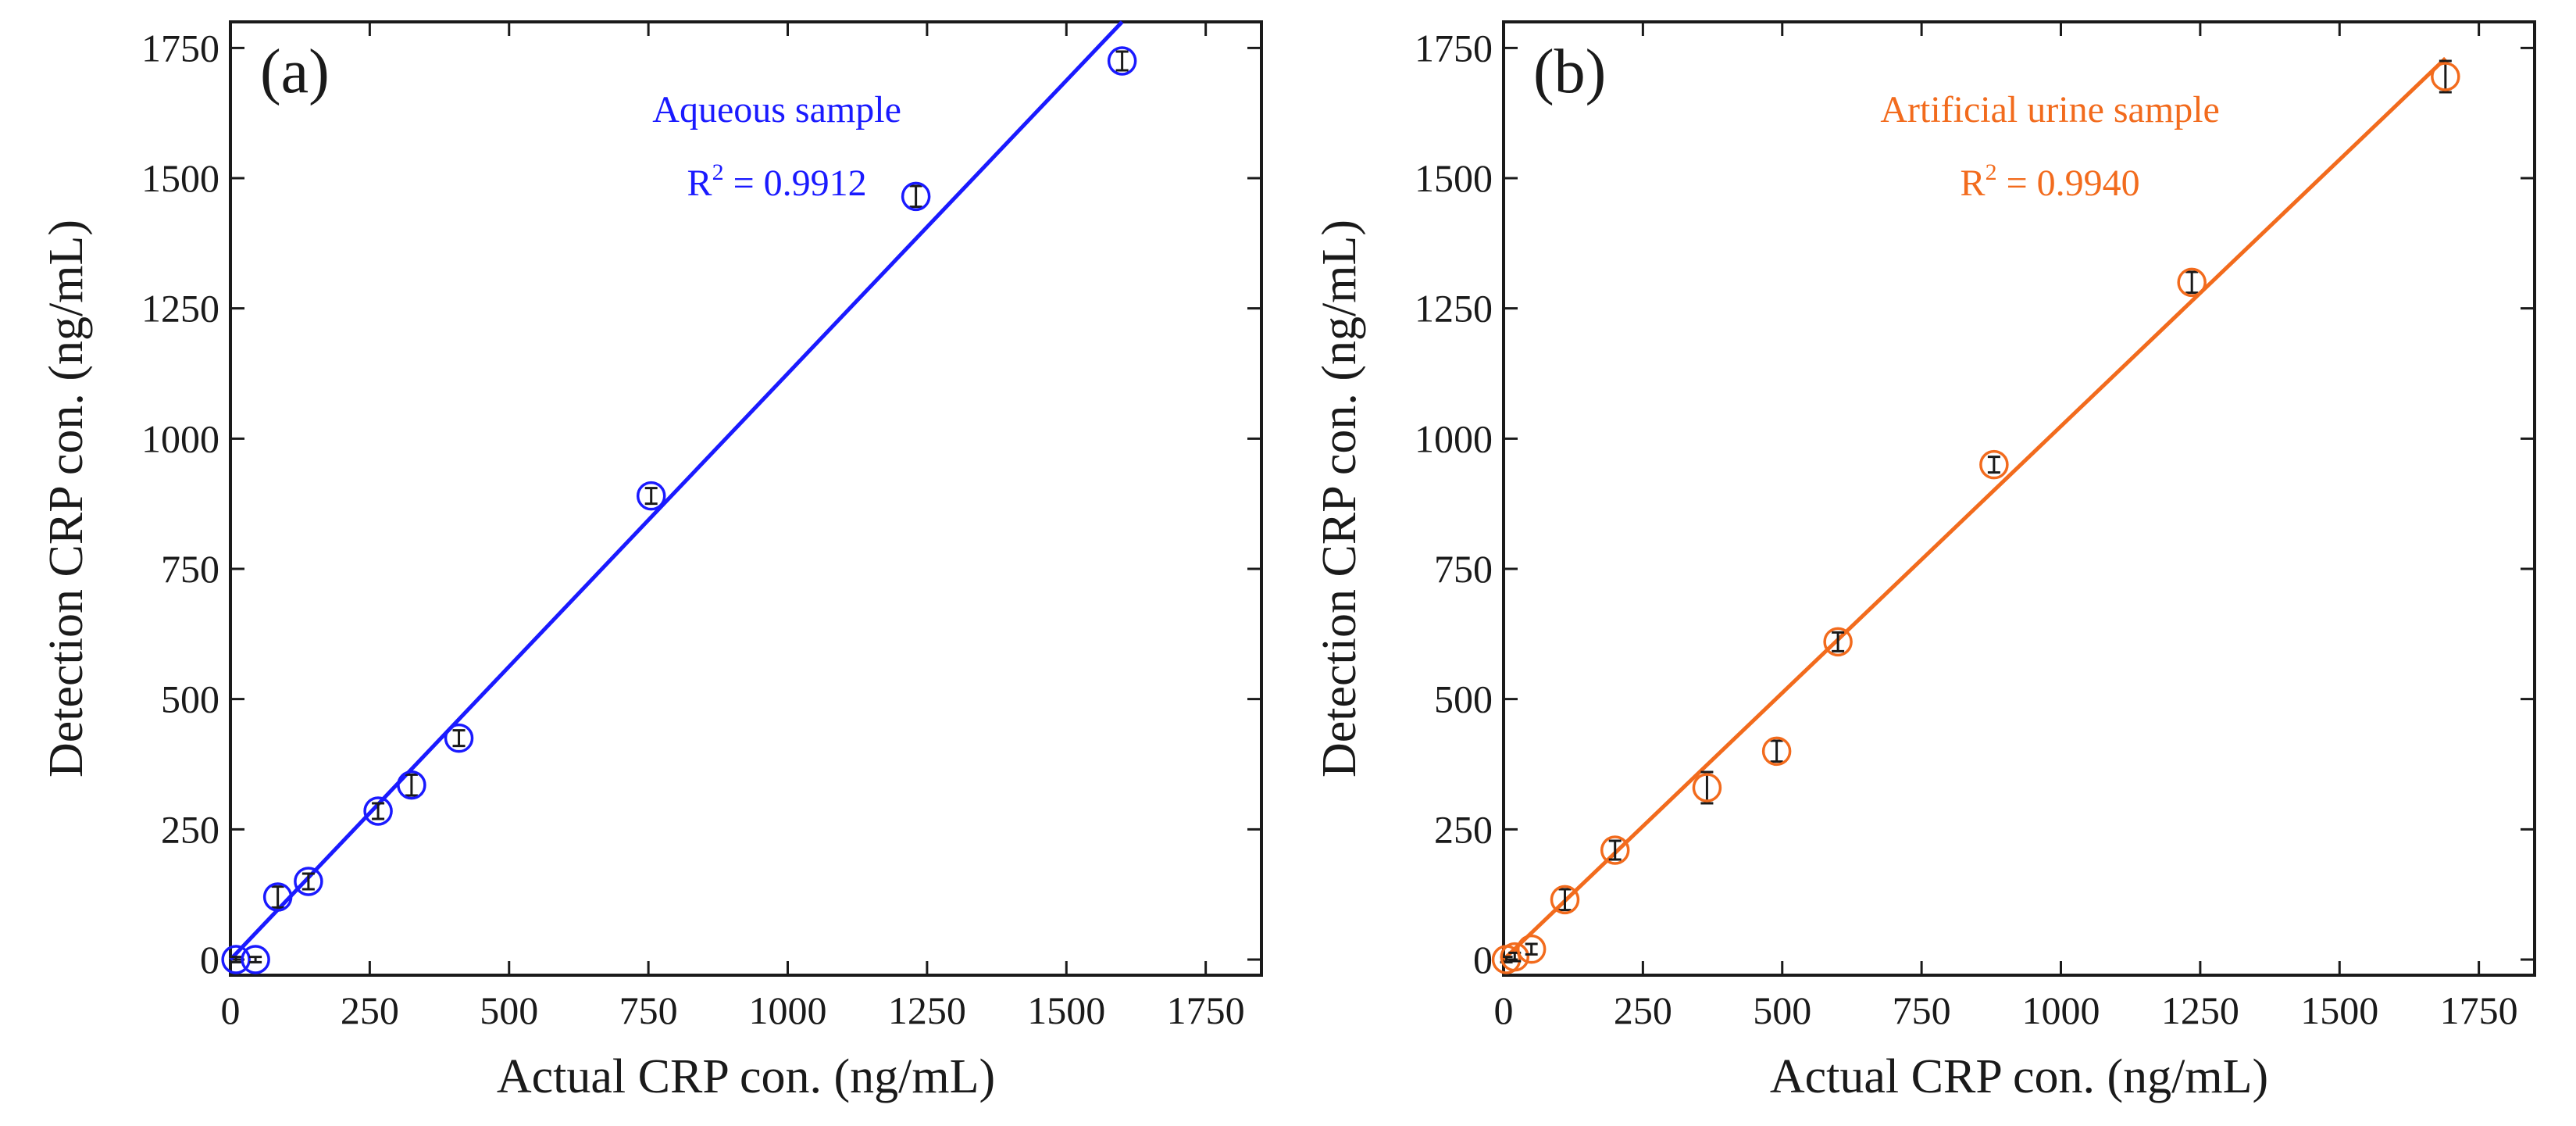 This screenshot has height=1126, width=2576. I want to click on r-squared-annotation: R2 = 0.9912, so click(777, 181).